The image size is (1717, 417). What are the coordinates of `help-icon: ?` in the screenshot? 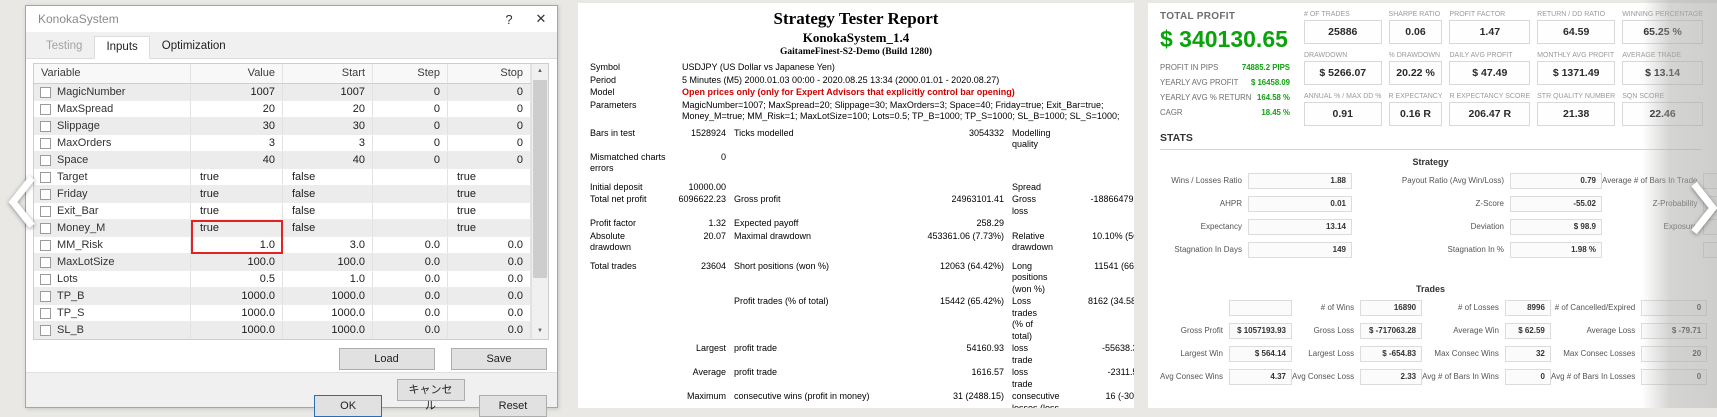 It's located at (509, 19).